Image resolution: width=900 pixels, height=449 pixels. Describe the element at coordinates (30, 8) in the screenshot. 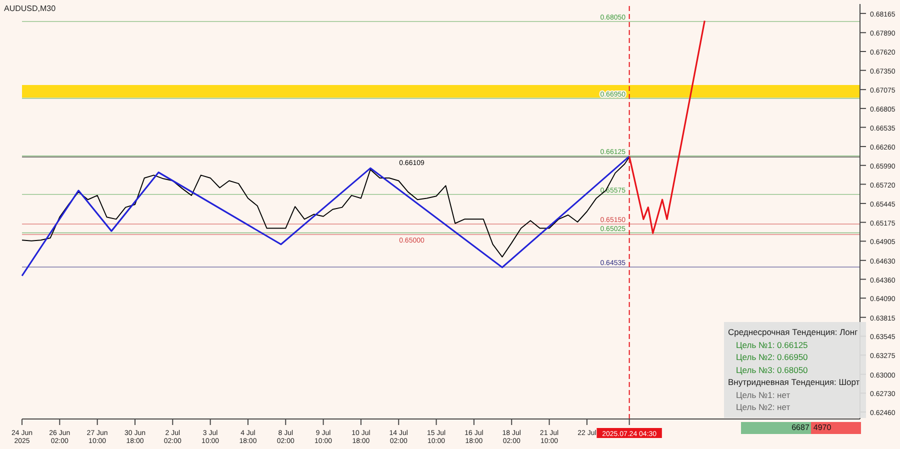

I see `chart-title: AUDUSD,M30` at that location.